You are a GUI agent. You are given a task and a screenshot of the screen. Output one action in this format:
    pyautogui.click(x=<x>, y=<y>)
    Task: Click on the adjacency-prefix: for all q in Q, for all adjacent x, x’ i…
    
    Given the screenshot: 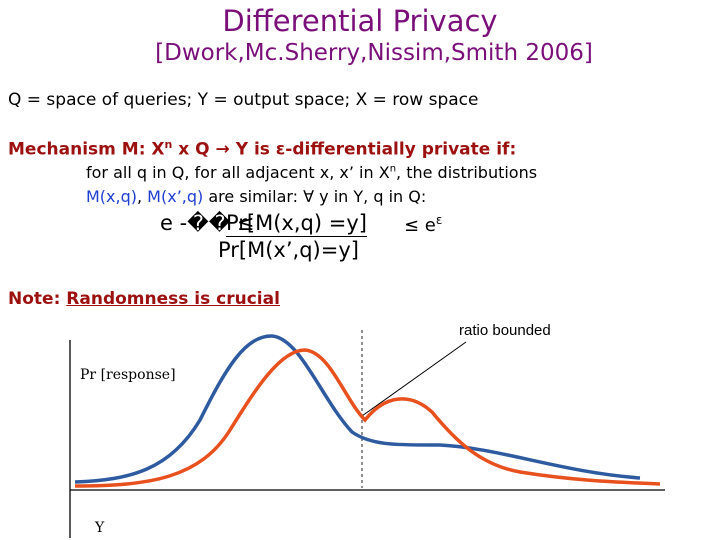 What is the action you would take?
    pyautogui.click(x=238, y=172)
    